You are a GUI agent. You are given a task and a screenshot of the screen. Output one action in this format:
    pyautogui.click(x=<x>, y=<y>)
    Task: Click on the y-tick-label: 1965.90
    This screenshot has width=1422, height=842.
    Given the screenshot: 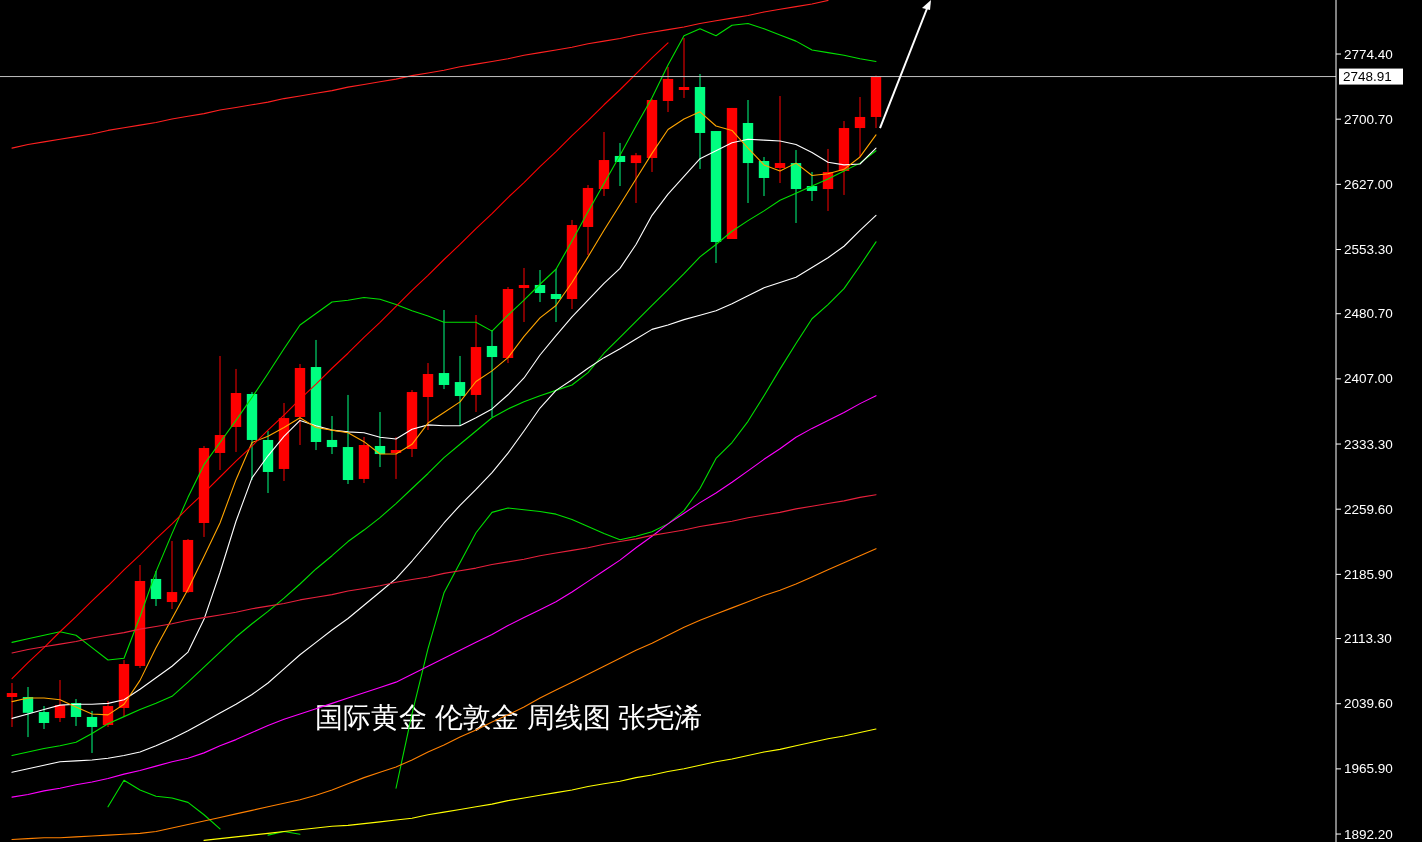 What is the action you would take?
    pyautogui.click(x=1368, y=769)
    